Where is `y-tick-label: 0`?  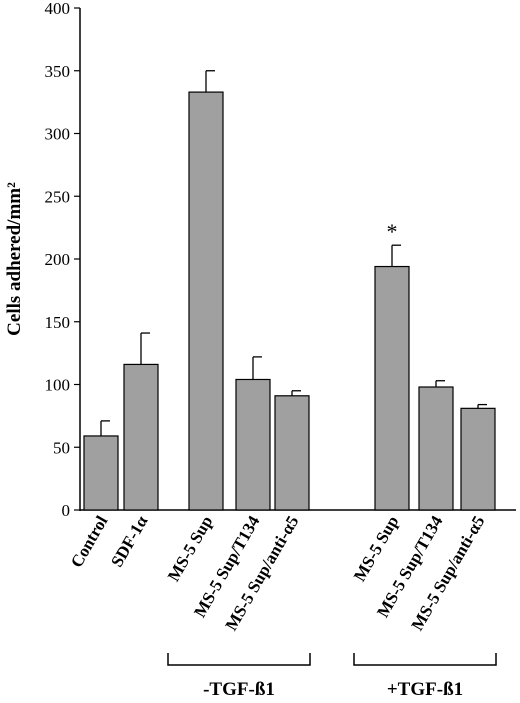 y-tick-label: 0 is located at coordinates (66, 510).